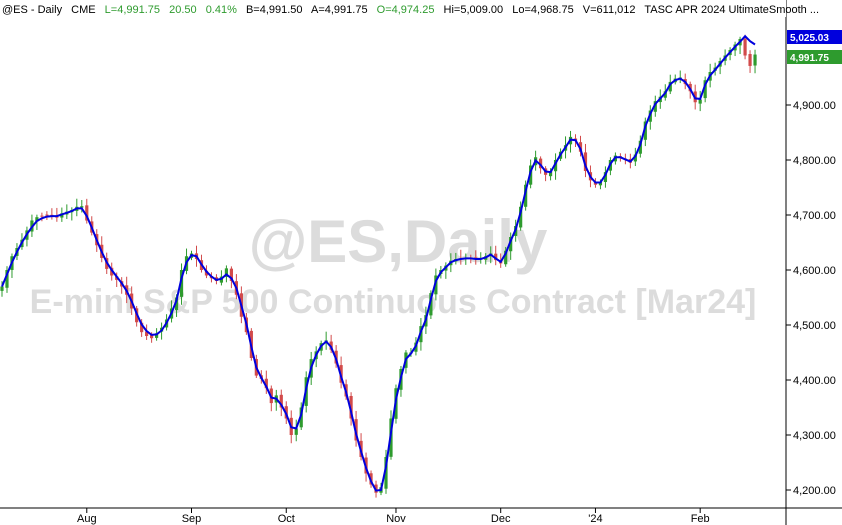 This screenshot has width=842, height=525. I want to click on x-tick-label: '24, so click(595, 519).